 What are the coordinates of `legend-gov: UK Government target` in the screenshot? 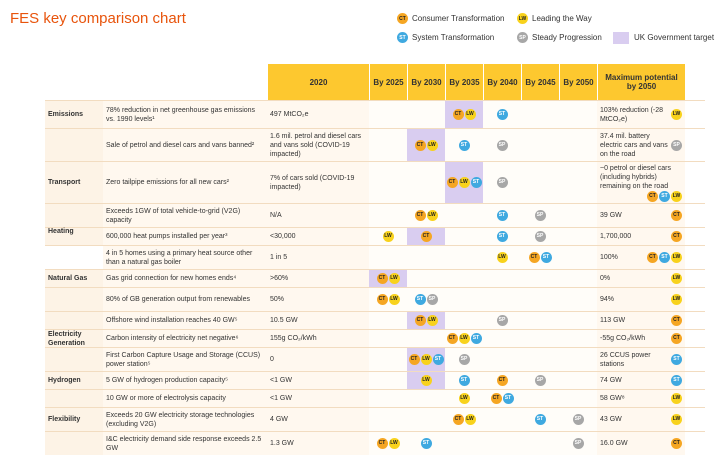 It's located at (674, 37).